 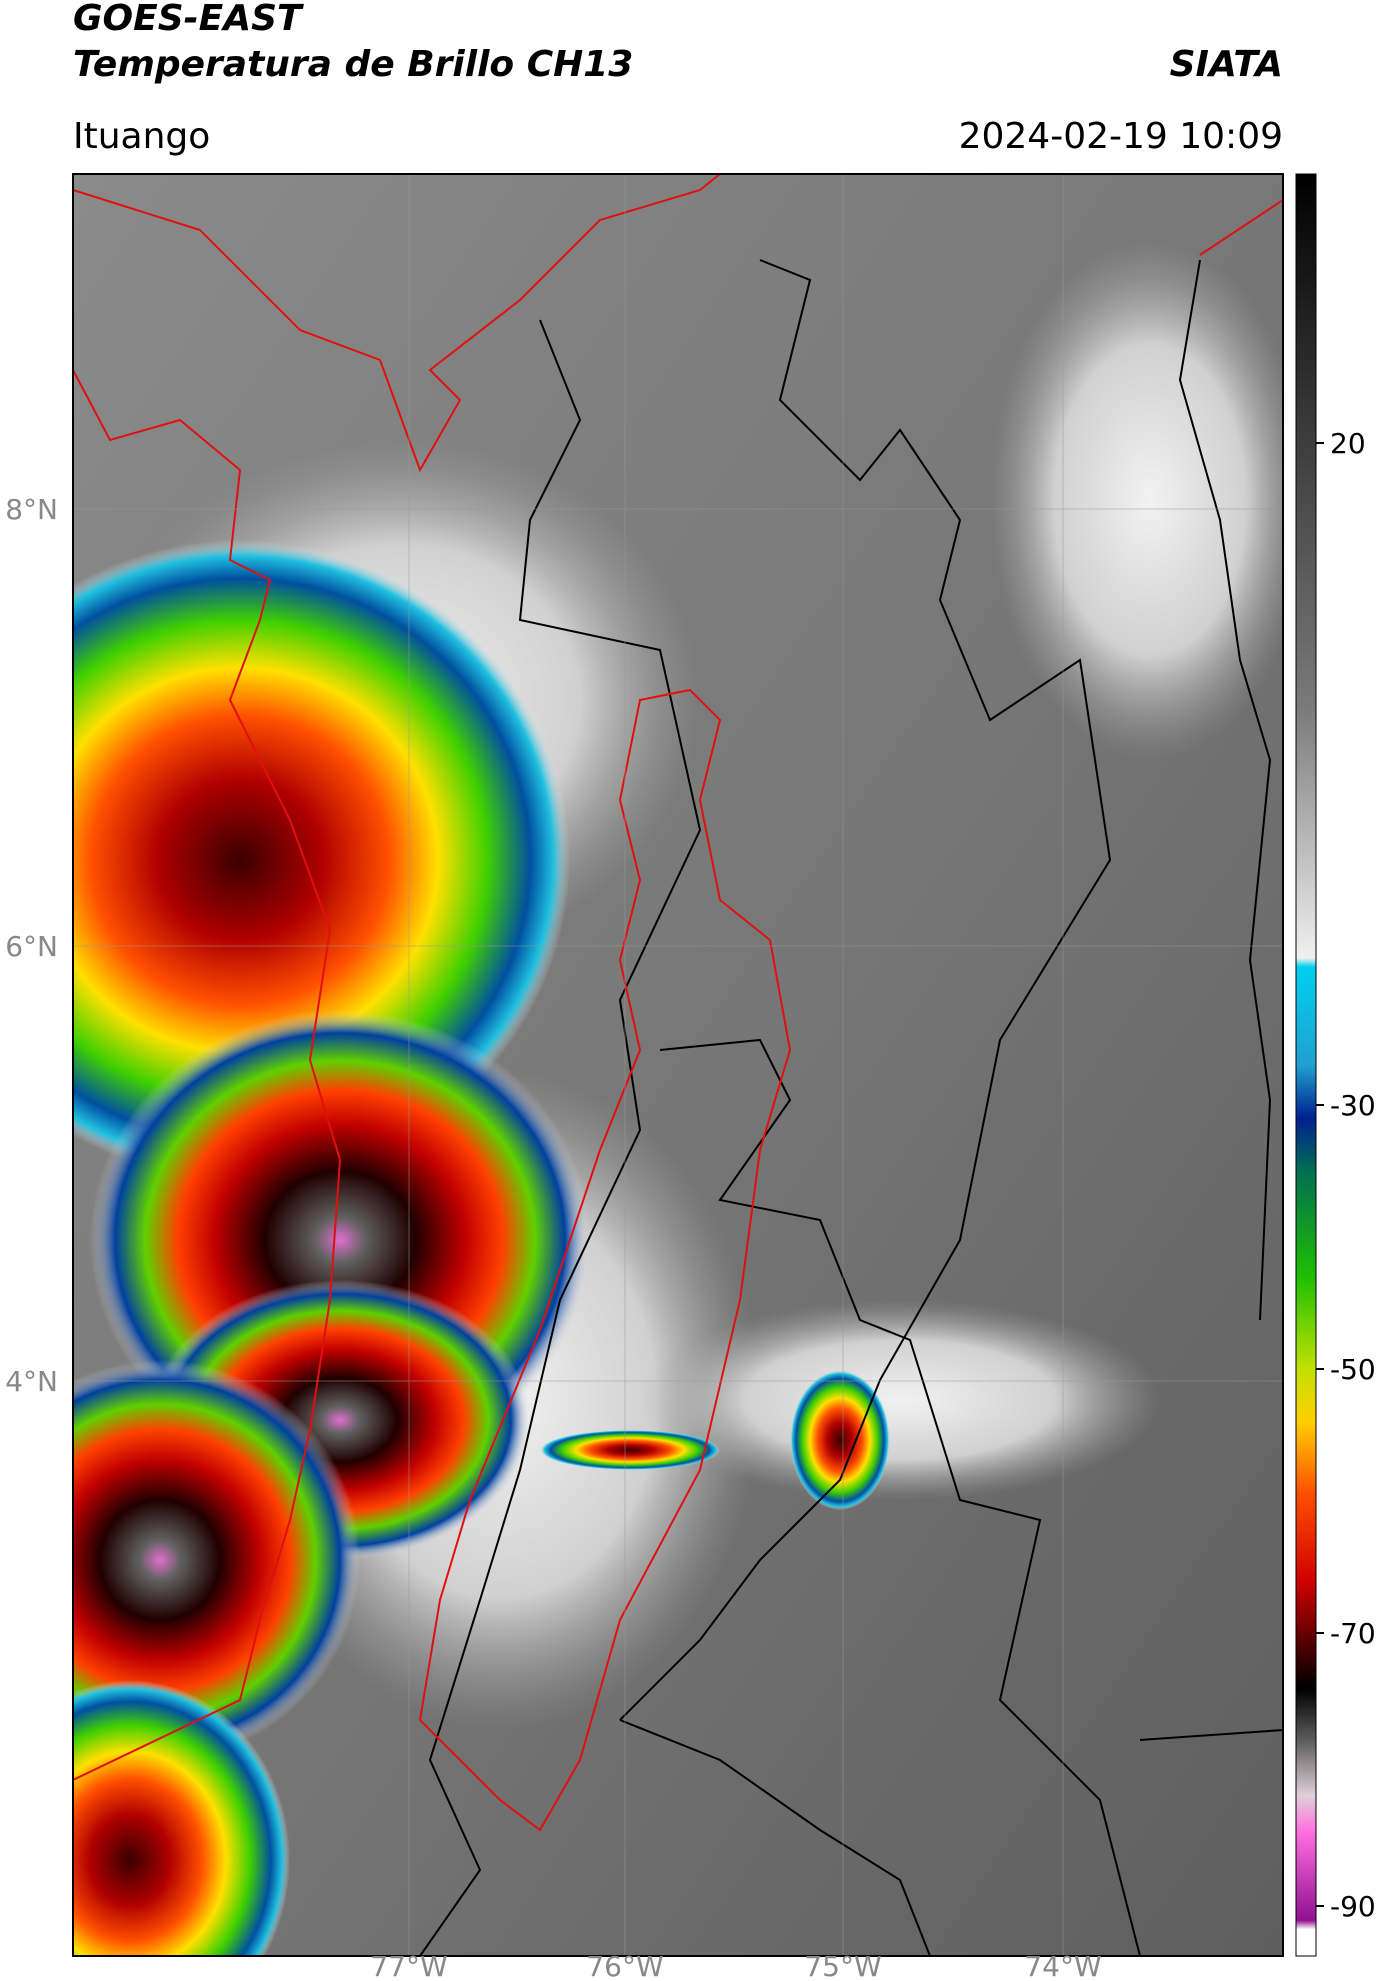 What do you see at coordinates (1353, 1105) in the screenshot?
I see `colorbar-tick-label: -30` at bounding box center [1353, 1105].